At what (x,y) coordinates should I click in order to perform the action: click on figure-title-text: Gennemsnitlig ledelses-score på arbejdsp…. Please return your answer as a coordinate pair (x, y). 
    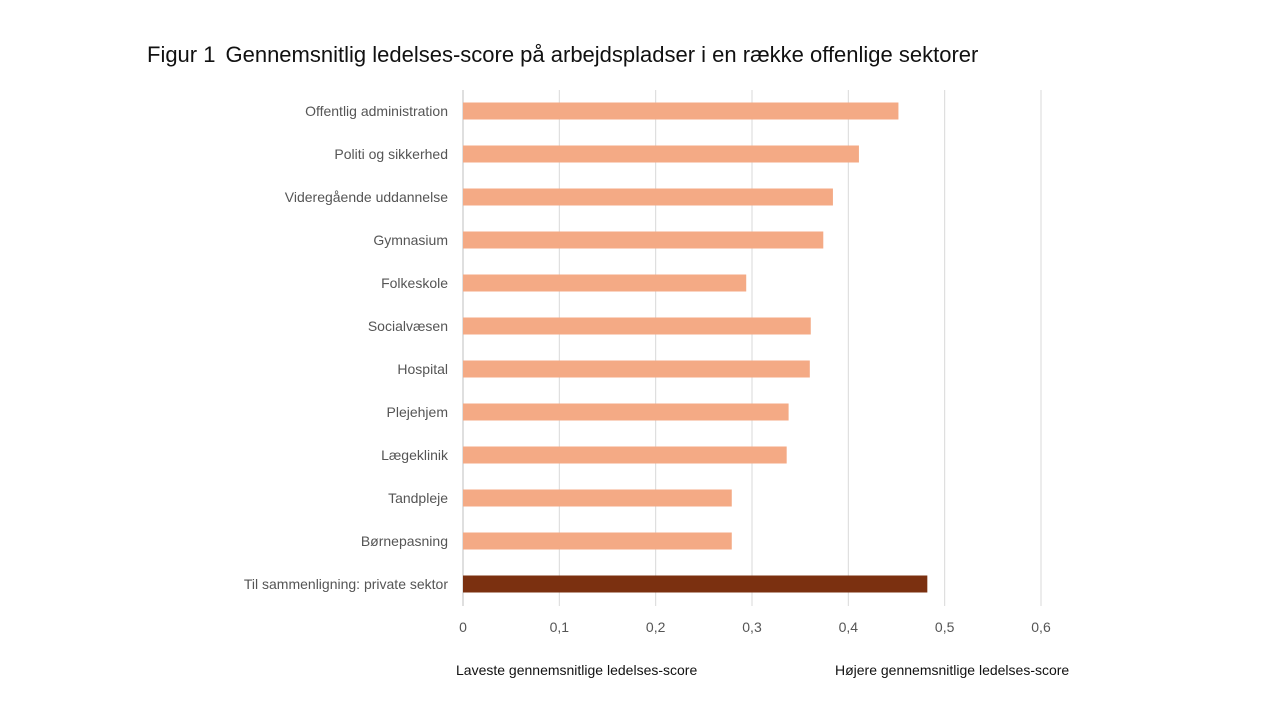
    Looking at the image, I should click on (602, 54).